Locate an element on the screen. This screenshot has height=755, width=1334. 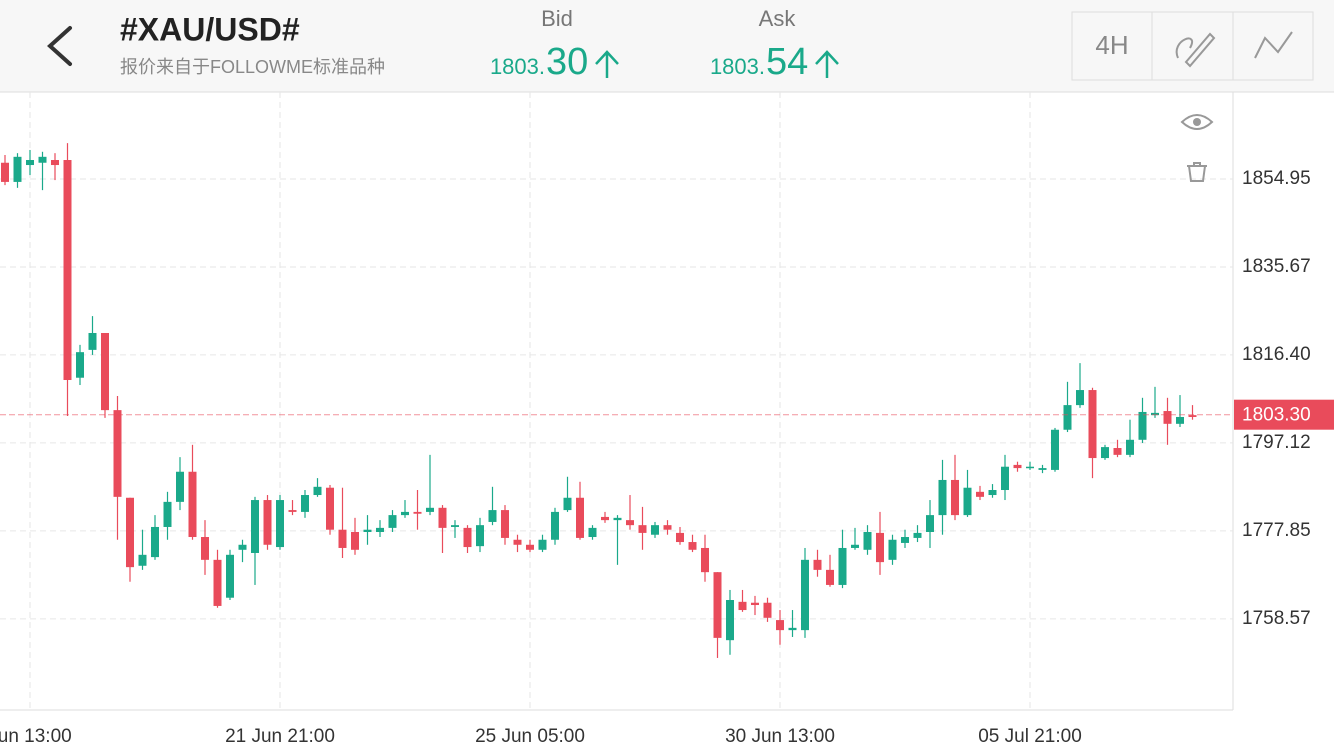
delete-icon is located at coordinates (1197, 172).